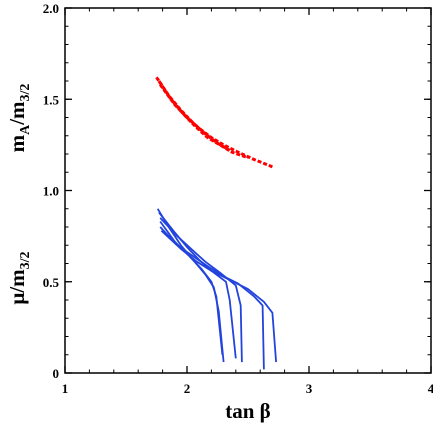 This screenshot has width=433, height=429. Describe the element at coordinates (309, 388) in the screenshot. I see `x-tick-label: 3` at that location.